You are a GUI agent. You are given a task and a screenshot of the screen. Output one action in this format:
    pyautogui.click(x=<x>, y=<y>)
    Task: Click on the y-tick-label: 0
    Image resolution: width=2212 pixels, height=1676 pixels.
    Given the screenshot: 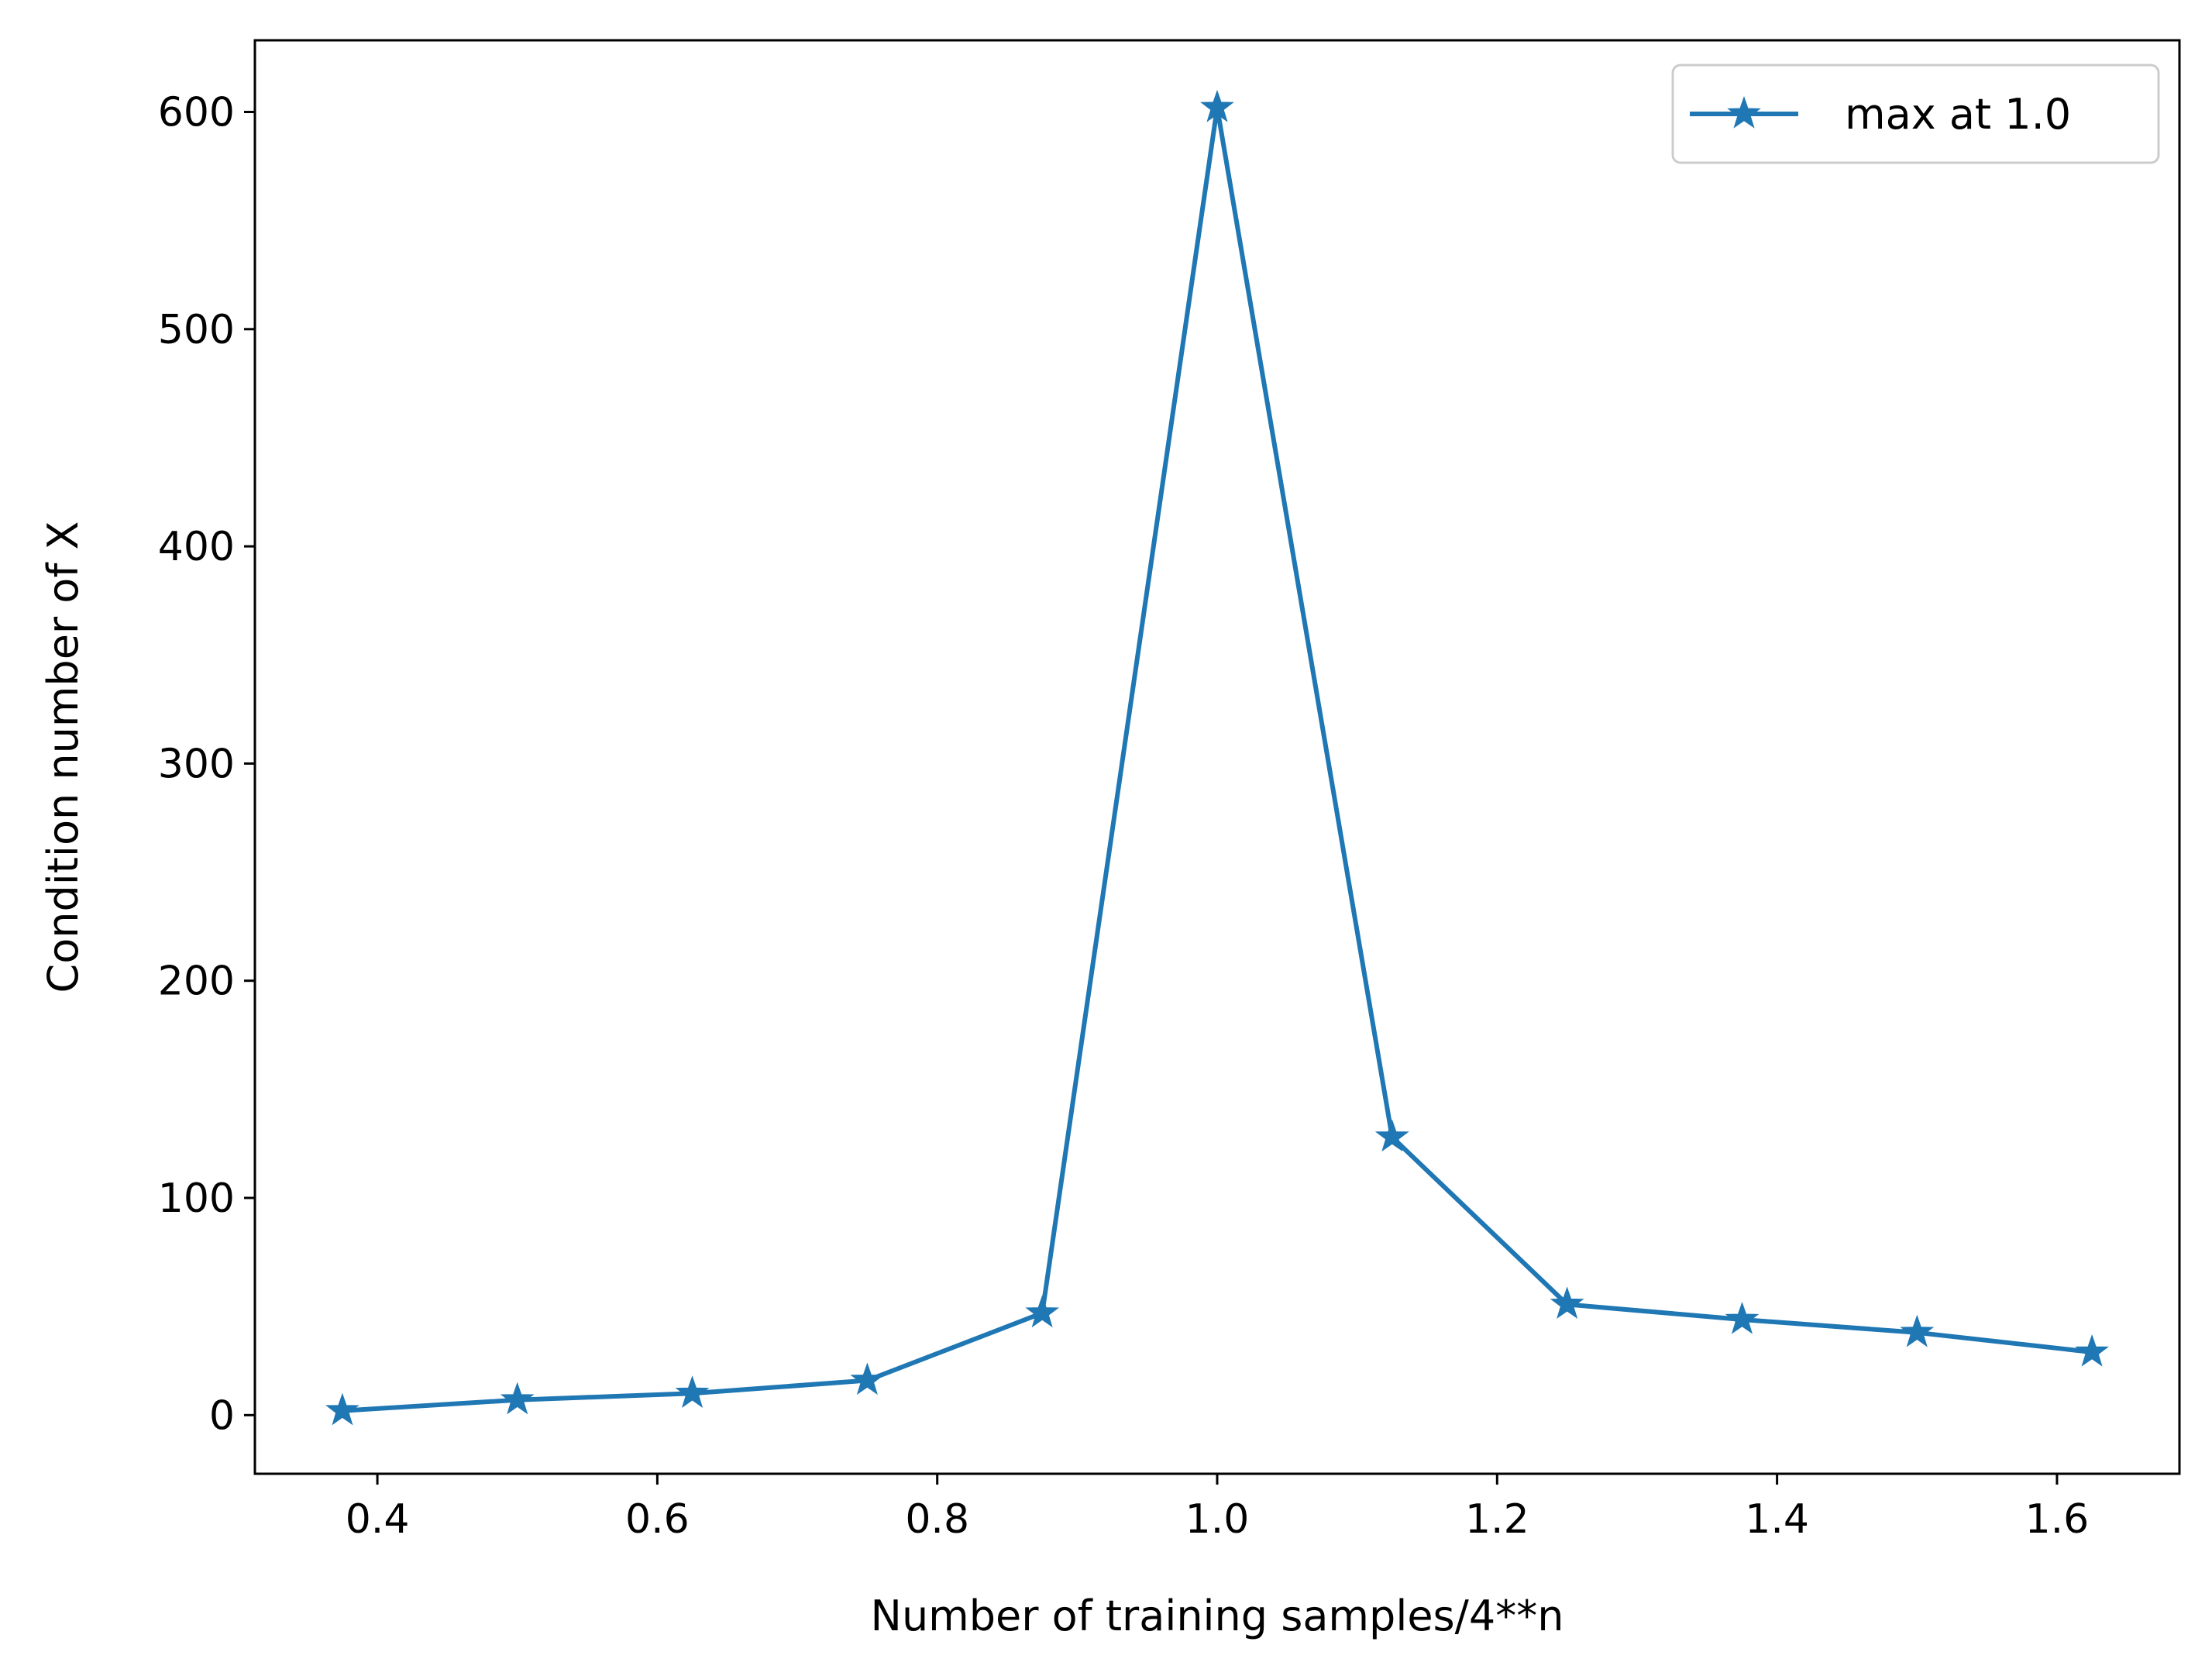 What is the action you would take?
    pyautogui.click(x=222, y=1416)
    